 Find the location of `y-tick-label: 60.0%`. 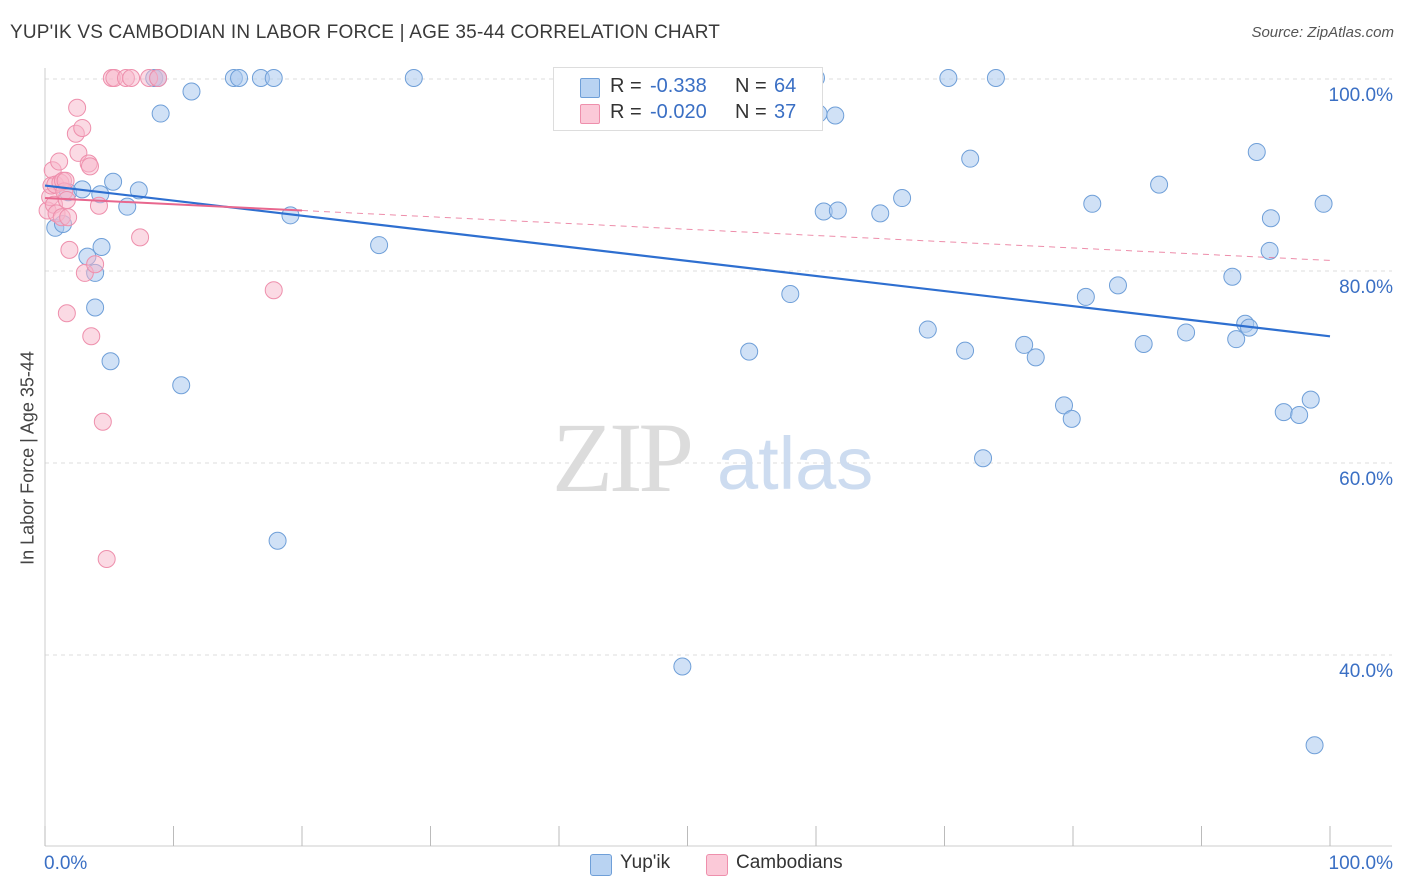

y-tick-label: 60.0% is located at coordinates (1366, 479).